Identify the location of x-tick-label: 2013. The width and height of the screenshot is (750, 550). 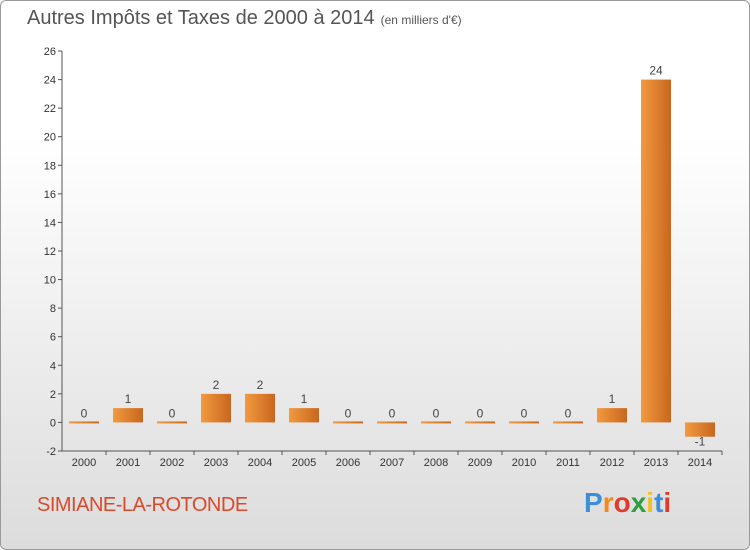
(656, 463).